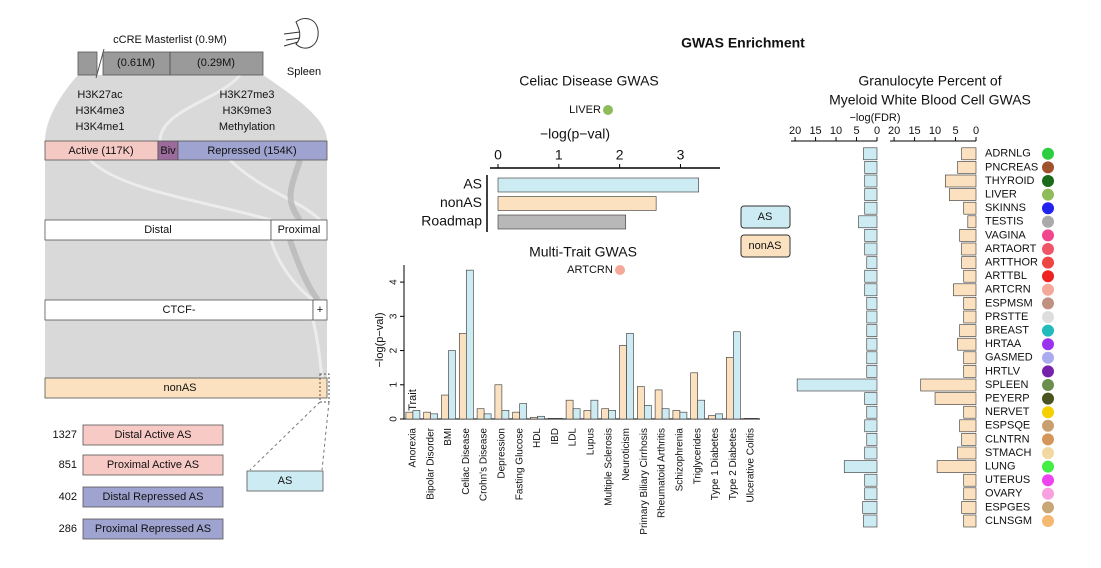 The width and height of the screenshot is (1101, 568). Describe the element at coordinates (285, 481) in the screenshot. I see `as-box` at that location.